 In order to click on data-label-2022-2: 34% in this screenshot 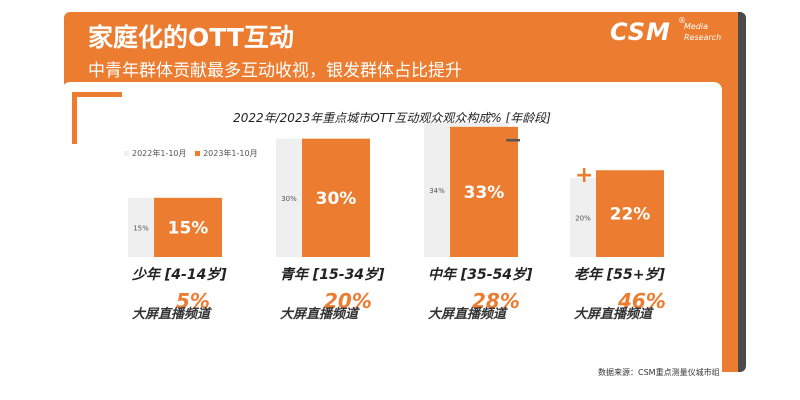, I will do `click(437, 191)`.